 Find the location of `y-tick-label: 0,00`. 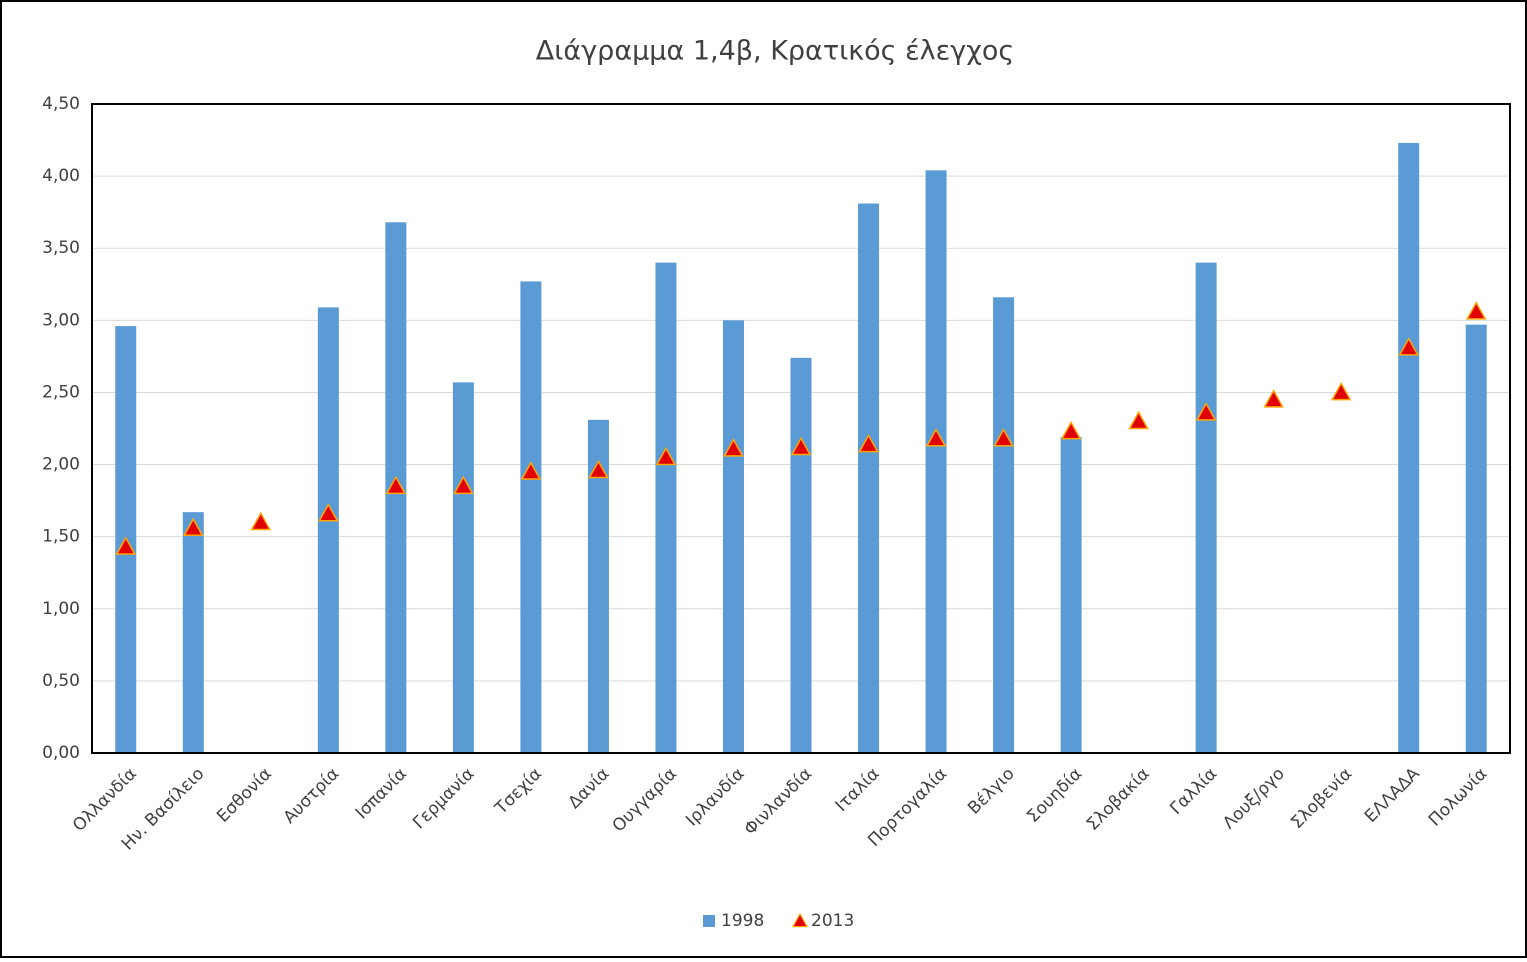

y-tick-label: 0,00 is located at coordinates (61, 753).